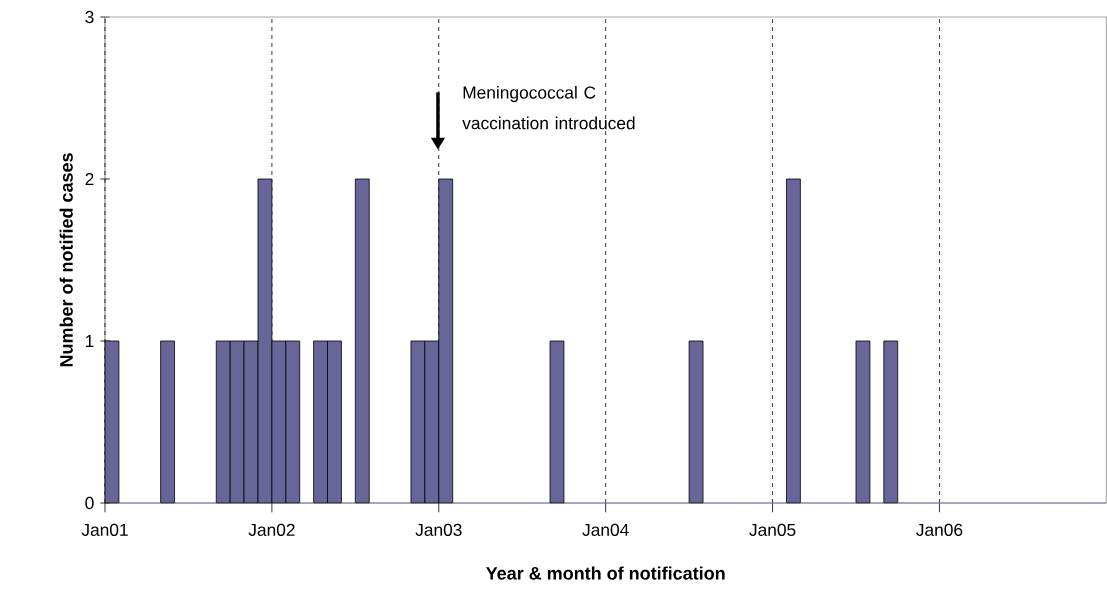 This screenshot has height=608, width=1107. Describe the element at coordinates (605, 573) in the screenshot. I see `x-axis-title: Year & month of notification` at that location.